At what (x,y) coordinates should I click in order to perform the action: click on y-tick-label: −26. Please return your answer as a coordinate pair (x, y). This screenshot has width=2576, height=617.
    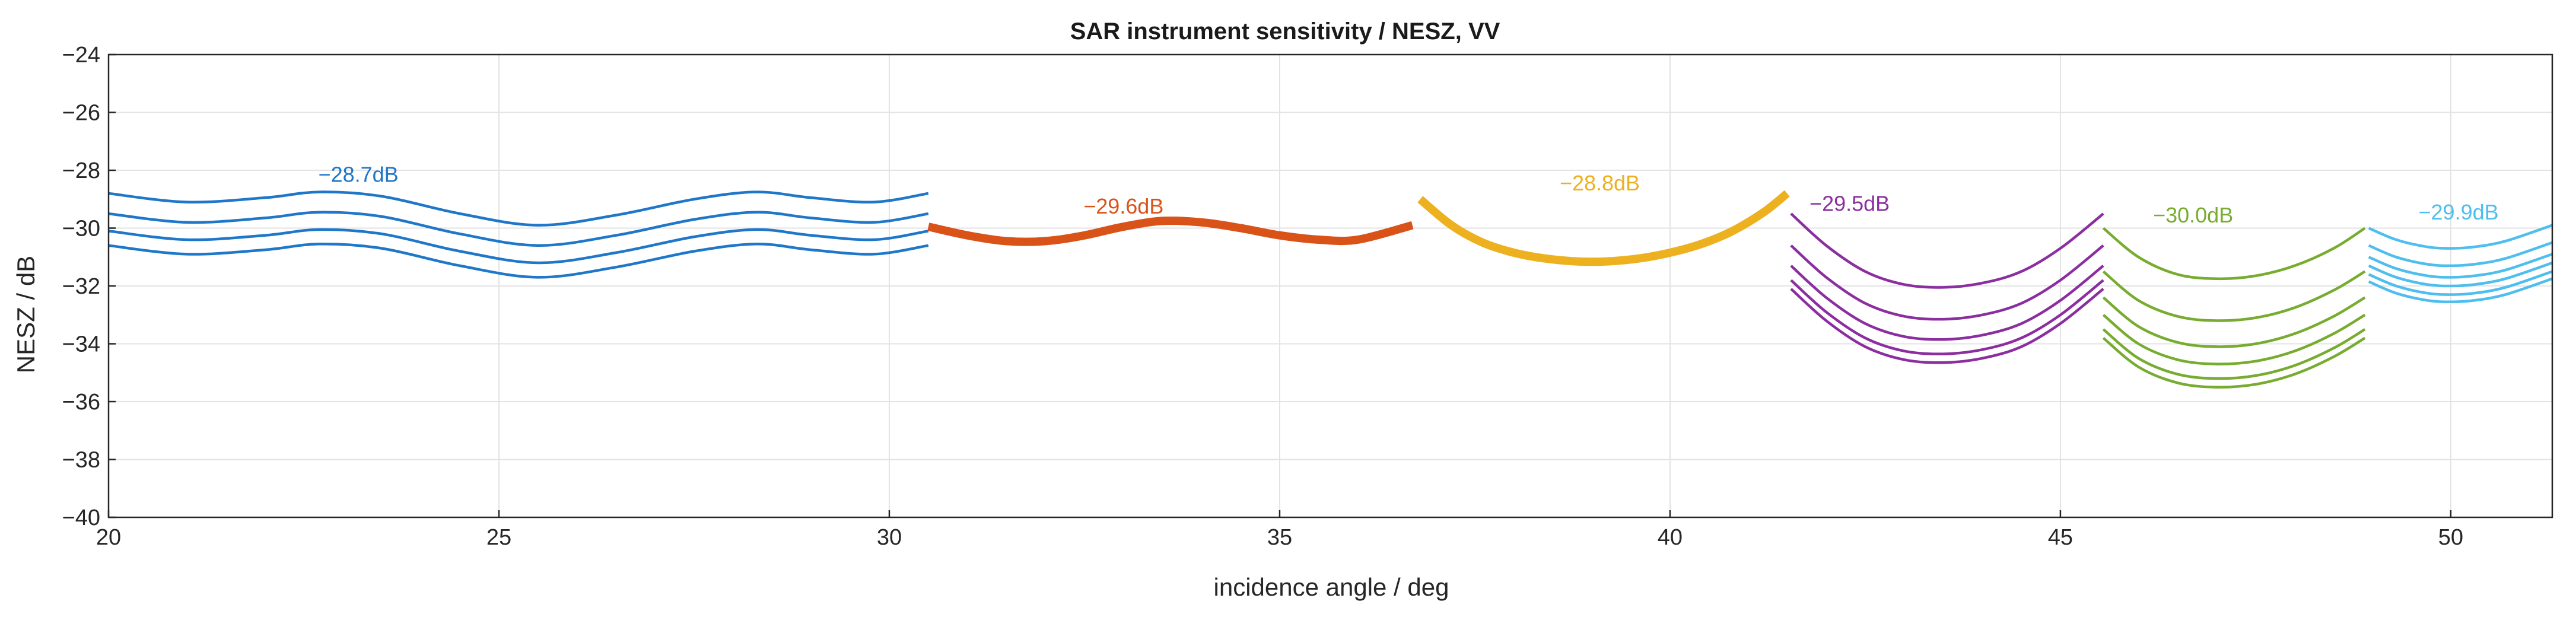
    Looking at the image, I should click on (81, 113).